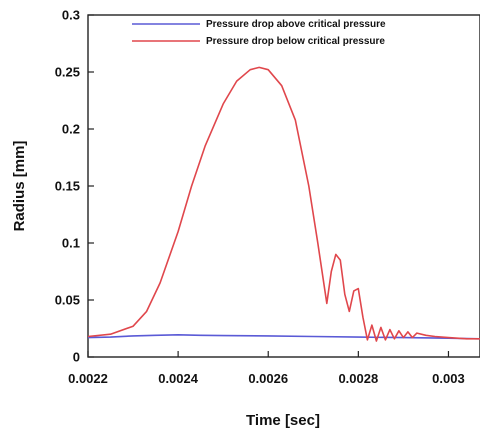  What do you see at coordinates (295, 41) in the screenshot?
I see `legend-label-below: Pressure drop below critical pressure` at bounding box center [295, 41].